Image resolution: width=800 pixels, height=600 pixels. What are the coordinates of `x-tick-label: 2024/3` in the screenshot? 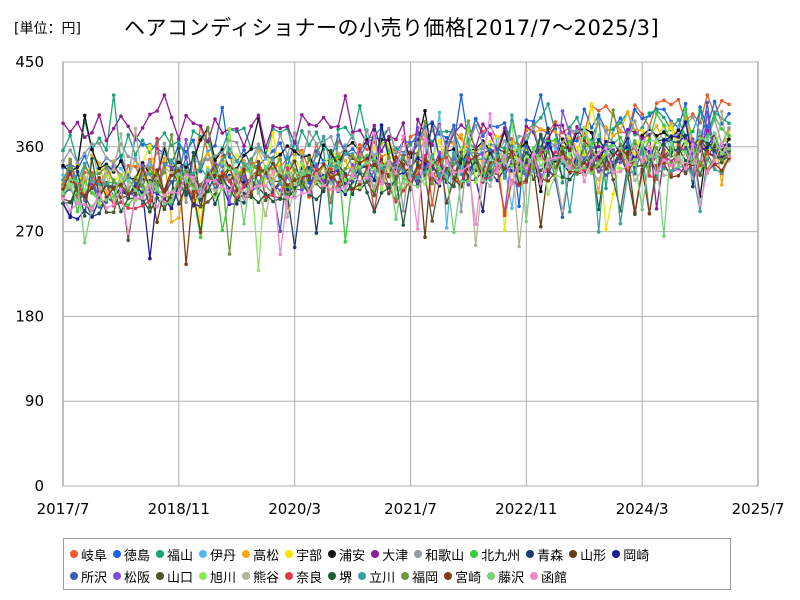 It's located at (642, 509).